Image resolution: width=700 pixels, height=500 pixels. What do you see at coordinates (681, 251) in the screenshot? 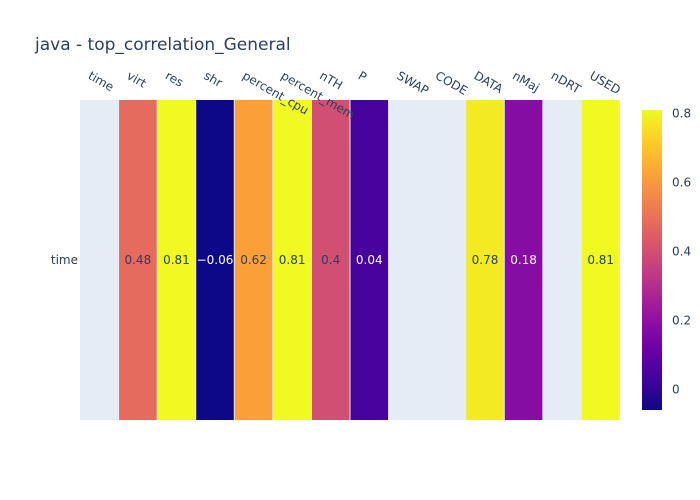
I see `colorbar-tick-label: 0.4` at bounding box center [681, 251].